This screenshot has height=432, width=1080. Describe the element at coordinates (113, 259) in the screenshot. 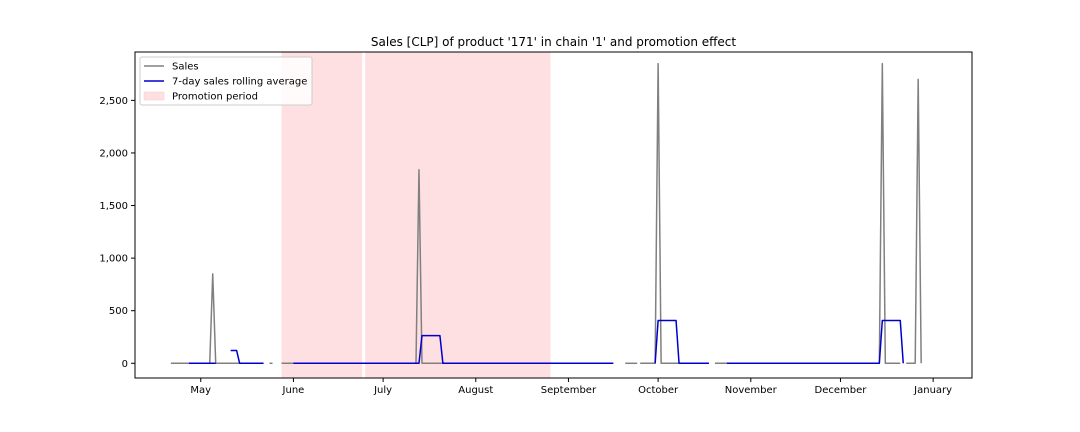

I see `y-tick-label-3: 1,000` at that location.